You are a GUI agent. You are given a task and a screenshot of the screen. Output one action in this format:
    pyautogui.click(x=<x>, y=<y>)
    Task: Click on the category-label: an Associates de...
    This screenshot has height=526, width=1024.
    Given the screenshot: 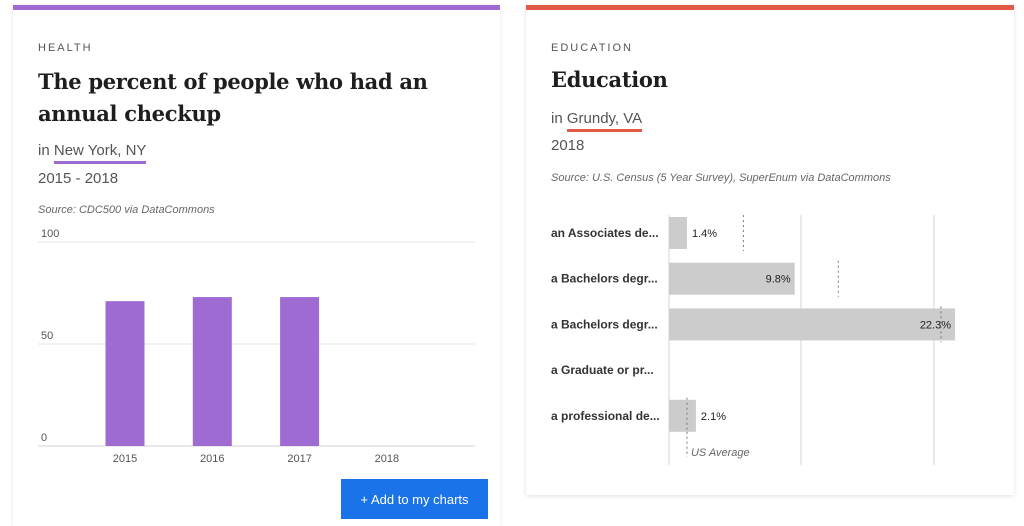 What is the action you would take?
    pyautogui.click(x=605, y=233)
    